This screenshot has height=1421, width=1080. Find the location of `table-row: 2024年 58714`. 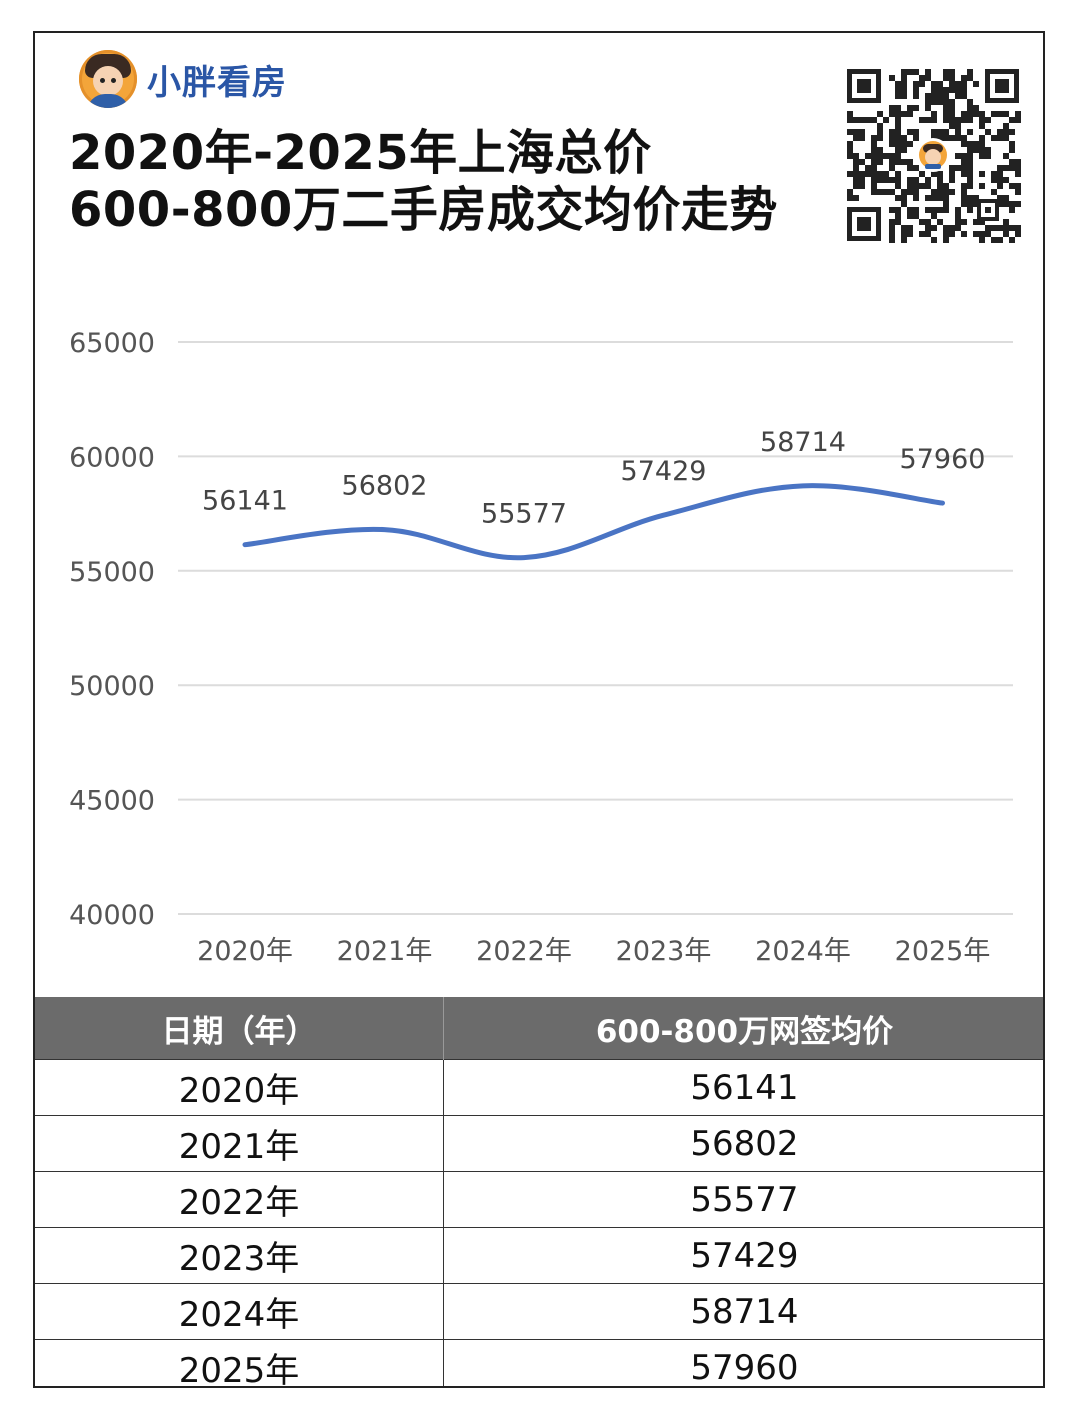

table-row: 2024年 58714 is located at coordinates (539, 1311).